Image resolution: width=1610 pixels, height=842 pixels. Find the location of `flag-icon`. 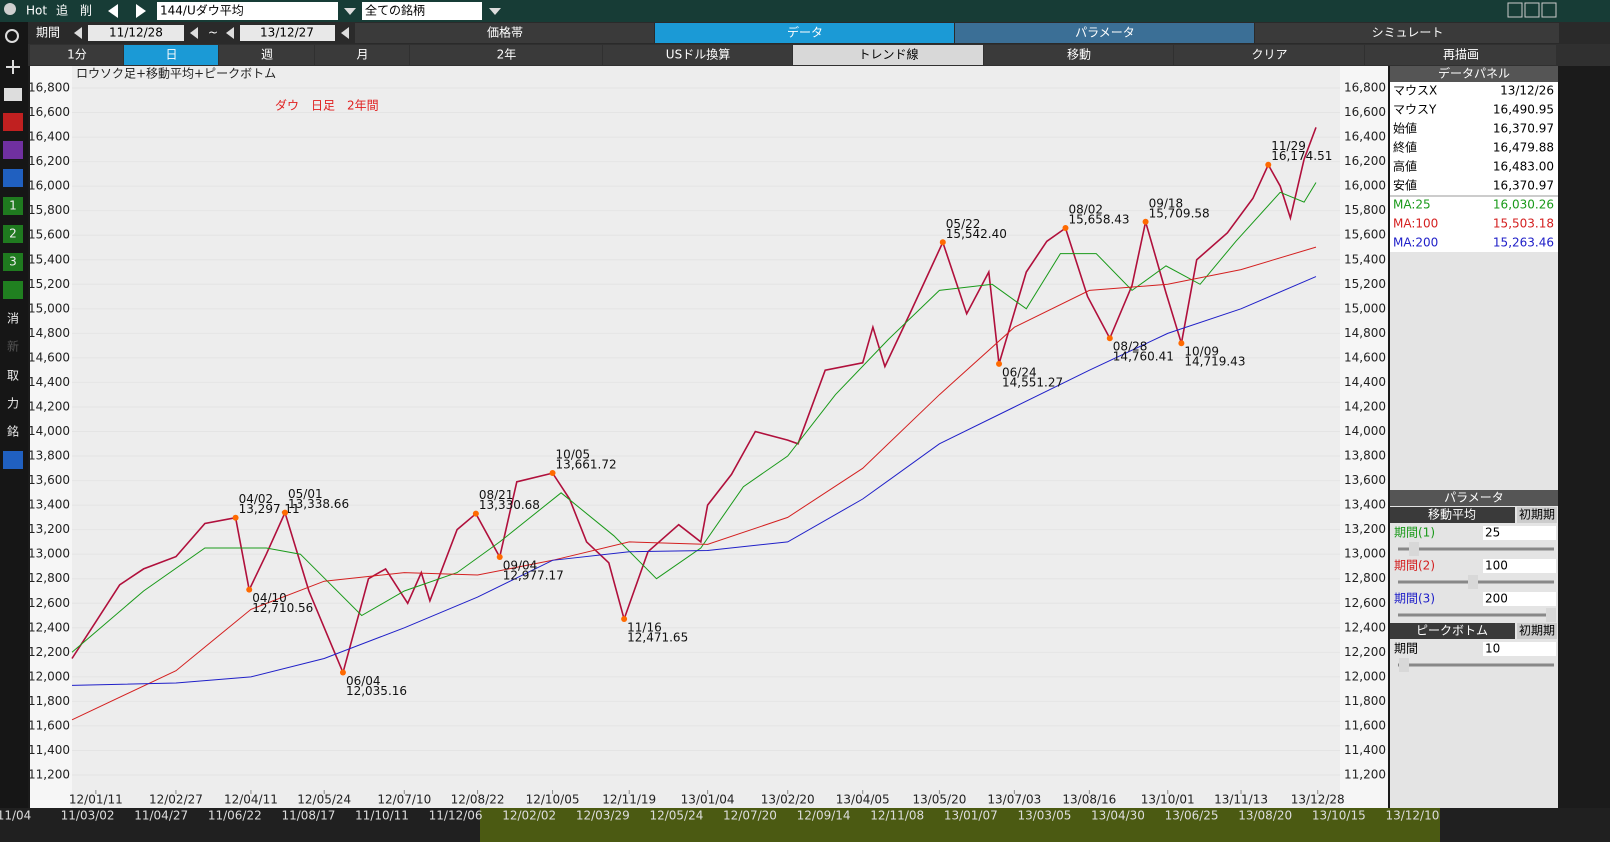

flag-icon is located at coordinates (13, 178).